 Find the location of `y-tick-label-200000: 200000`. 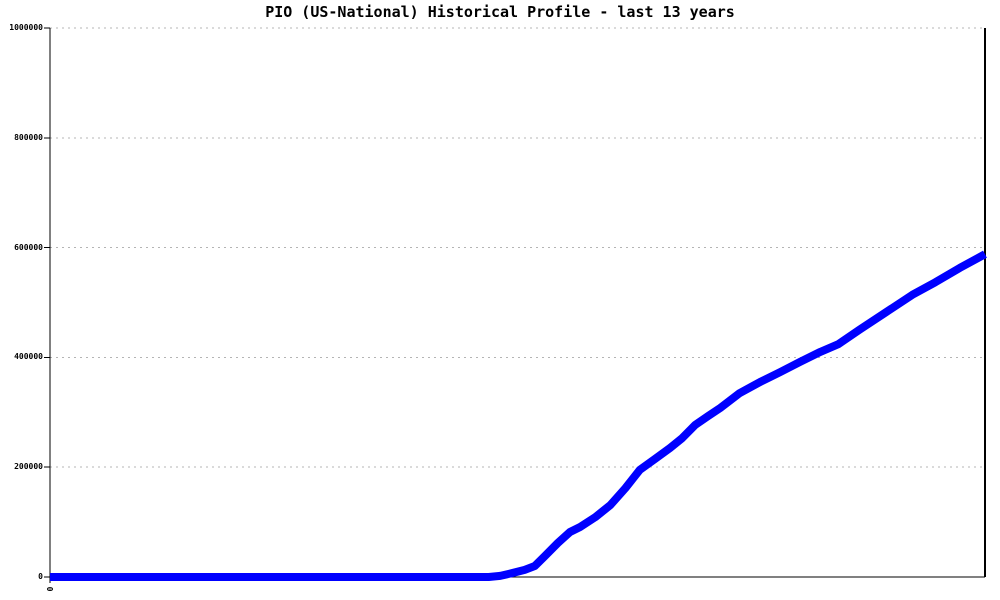

y-tick-label-200000: 200000 is located at coordinates (28, 466).